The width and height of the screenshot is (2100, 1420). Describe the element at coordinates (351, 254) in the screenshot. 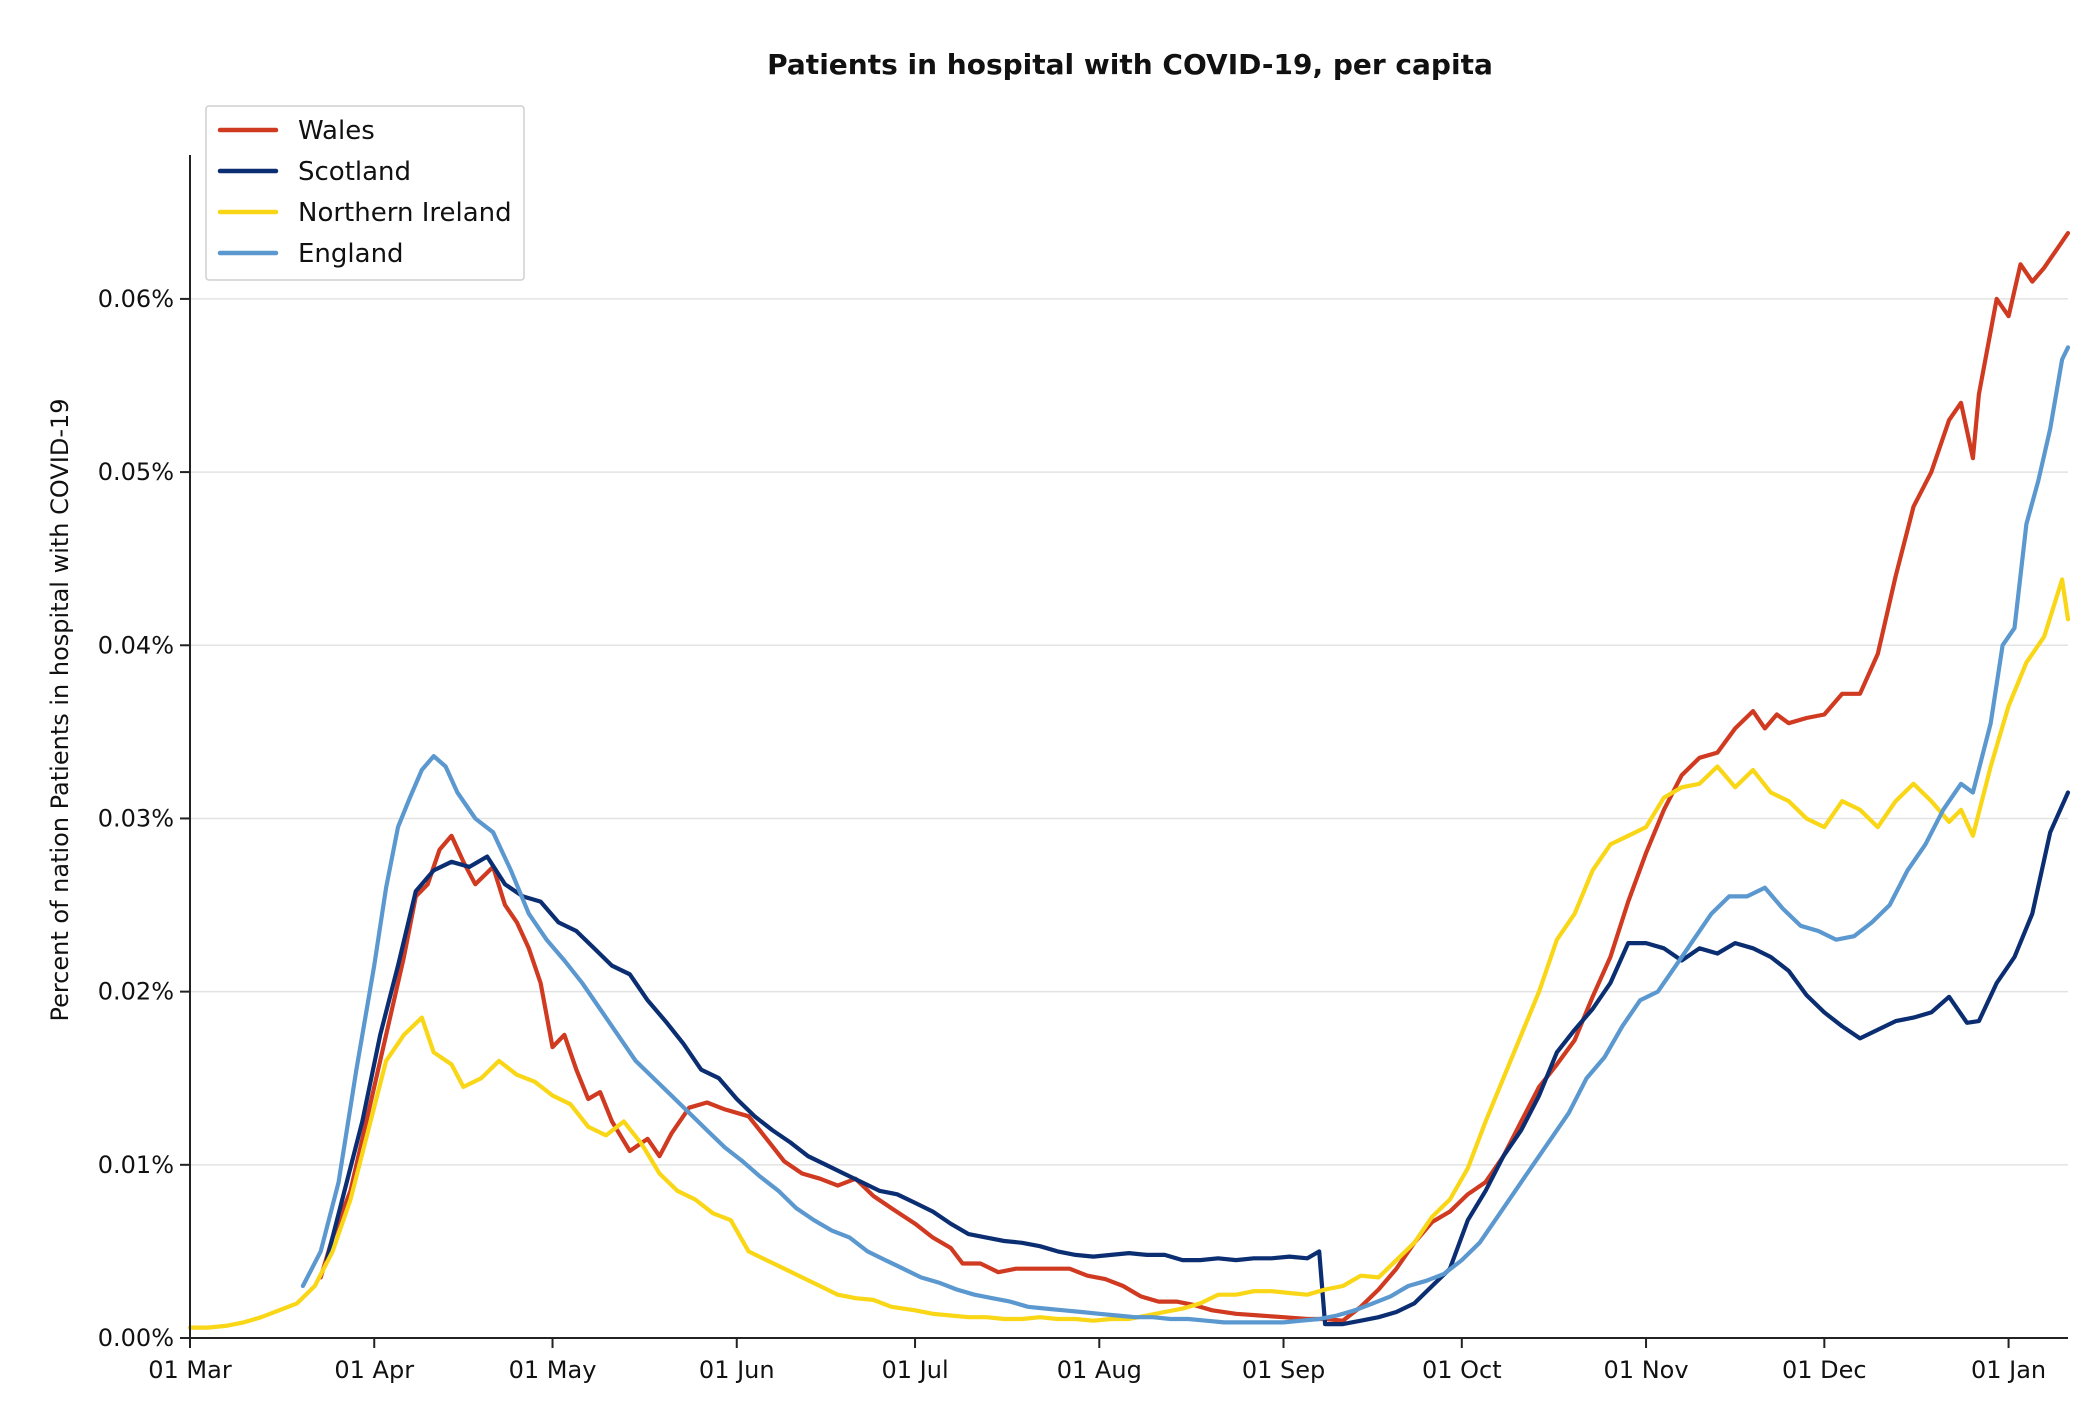

I see `legend-label: England` at that location.